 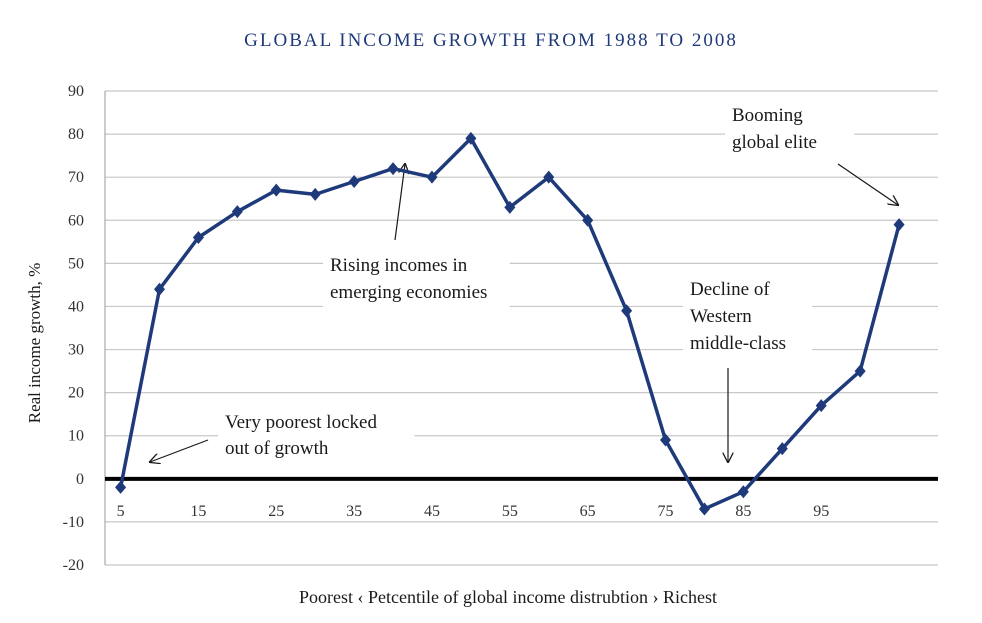 What do you see at coordinates (588, 511) in the screenshot?
I see `x-tick-label: 65` at bounding box center [588, 511].